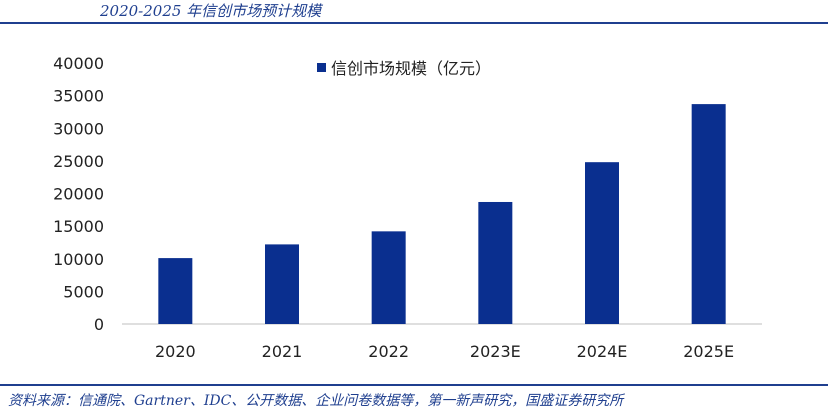 The height and width of the screenshot is (415, 828). Describe the element at coordinates (78, 226) in the screenshot. I see `y-tick-label: 15000` at that location.